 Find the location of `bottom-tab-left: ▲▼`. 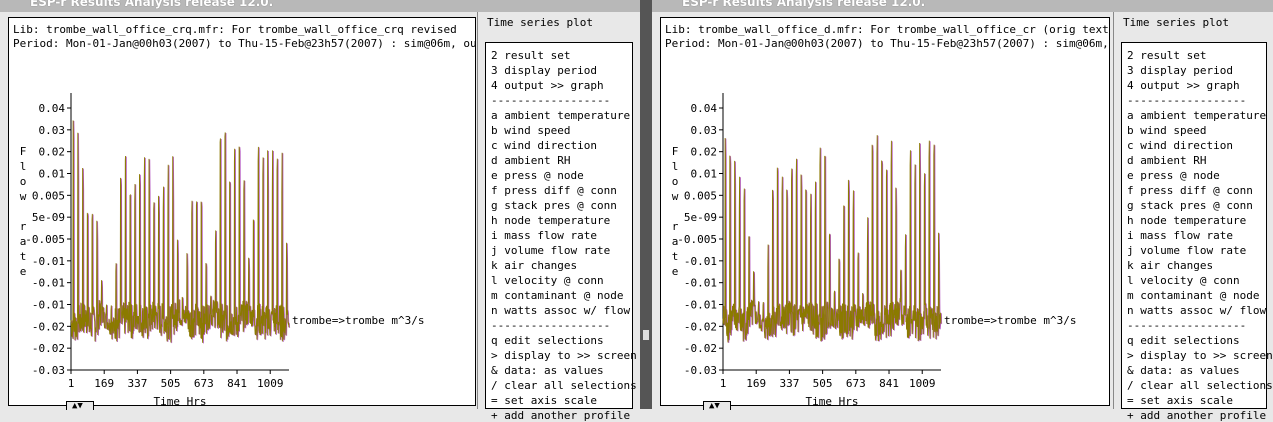

bottom-tab-left: ▲▼ is located at coordinates (80, 406).